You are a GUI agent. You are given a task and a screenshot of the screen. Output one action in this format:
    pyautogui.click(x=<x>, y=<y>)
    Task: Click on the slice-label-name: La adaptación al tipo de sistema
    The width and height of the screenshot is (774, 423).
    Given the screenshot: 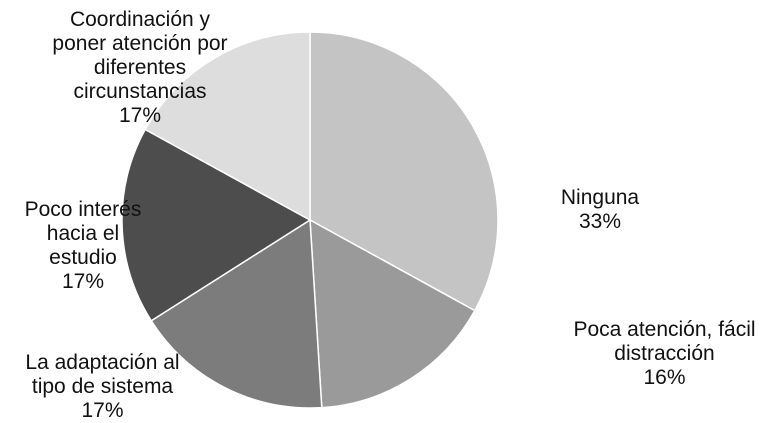 What is the action you would take?
    pyautogui.click(x=102, y=374)
    